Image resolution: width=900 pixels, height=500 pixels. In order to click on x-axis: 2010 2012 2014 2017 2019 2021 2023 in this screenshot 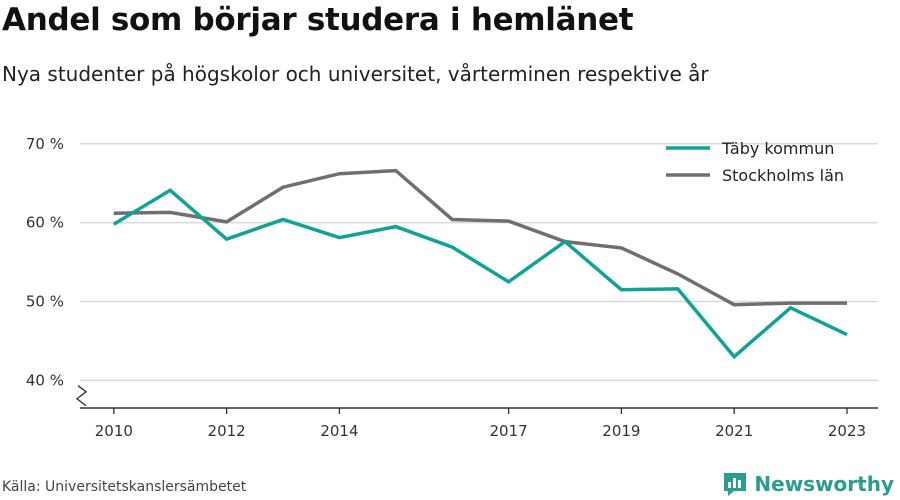, I will do `click(479, 423)`.